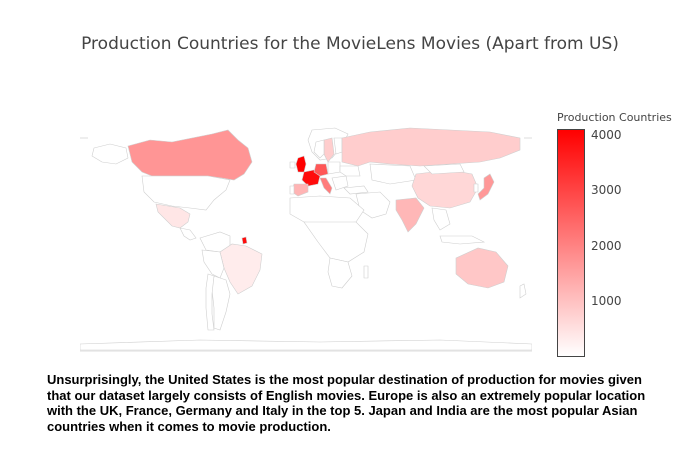 The image size is (700, 450). I want to click on country-korea, so click(476, 188).